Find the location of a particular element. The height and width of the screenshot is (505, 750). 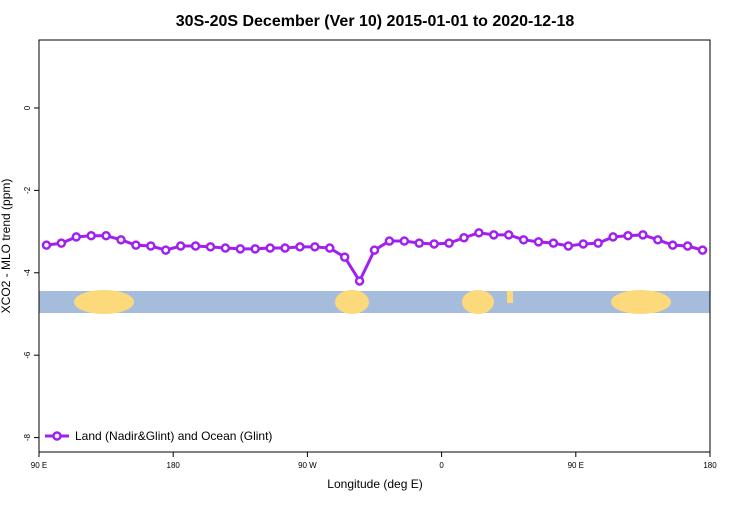

x-axis-label: Longitude (deg E) is located at coordinates (374, 484).